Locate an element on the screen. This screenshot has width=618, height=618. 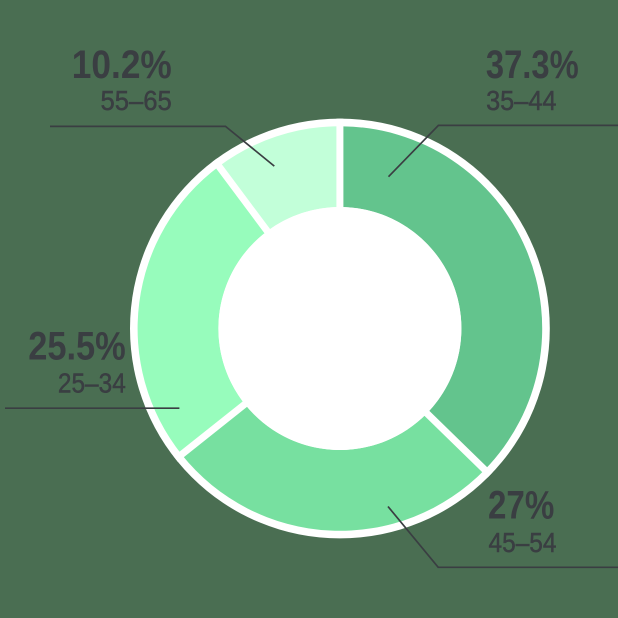
svg-text: 55–65 is located at coordinates (136, 100).